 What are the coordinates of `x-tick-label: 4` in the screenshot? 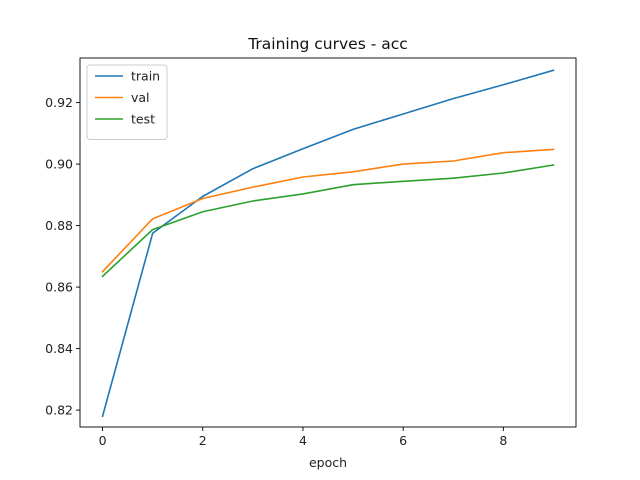 It's located at (303, 440).